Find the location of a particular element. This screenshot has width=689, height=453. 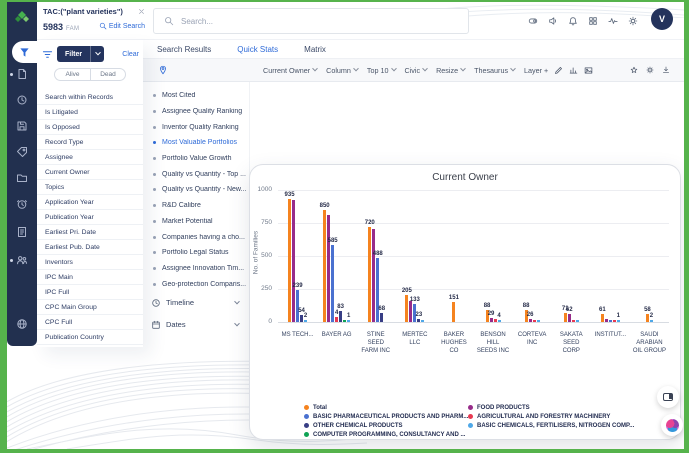

toolbar-dropdown: Civic is located at coordinates (416, 70).